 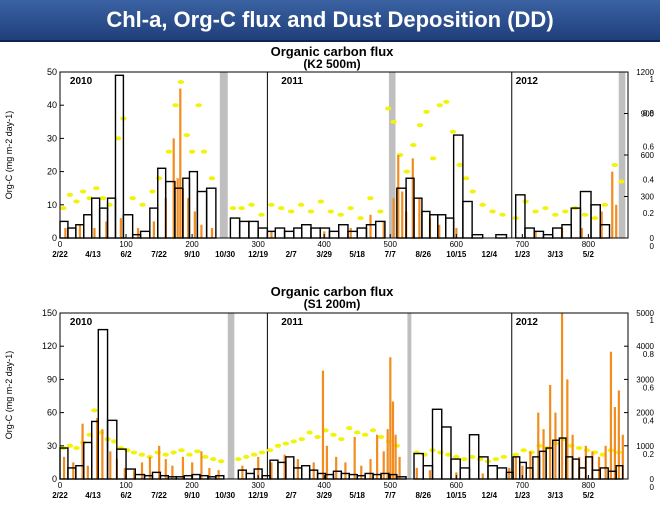 I want to click on chart1-date-label: 7/22, so click(x=159, y=254).